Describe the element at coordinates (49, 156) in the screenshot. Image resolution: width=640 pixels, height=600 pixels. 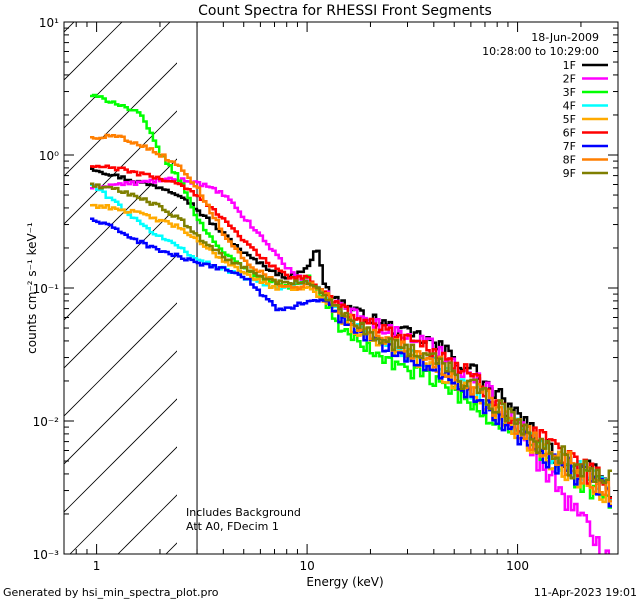
I see `y-tick-label: 10⁰` at that location.